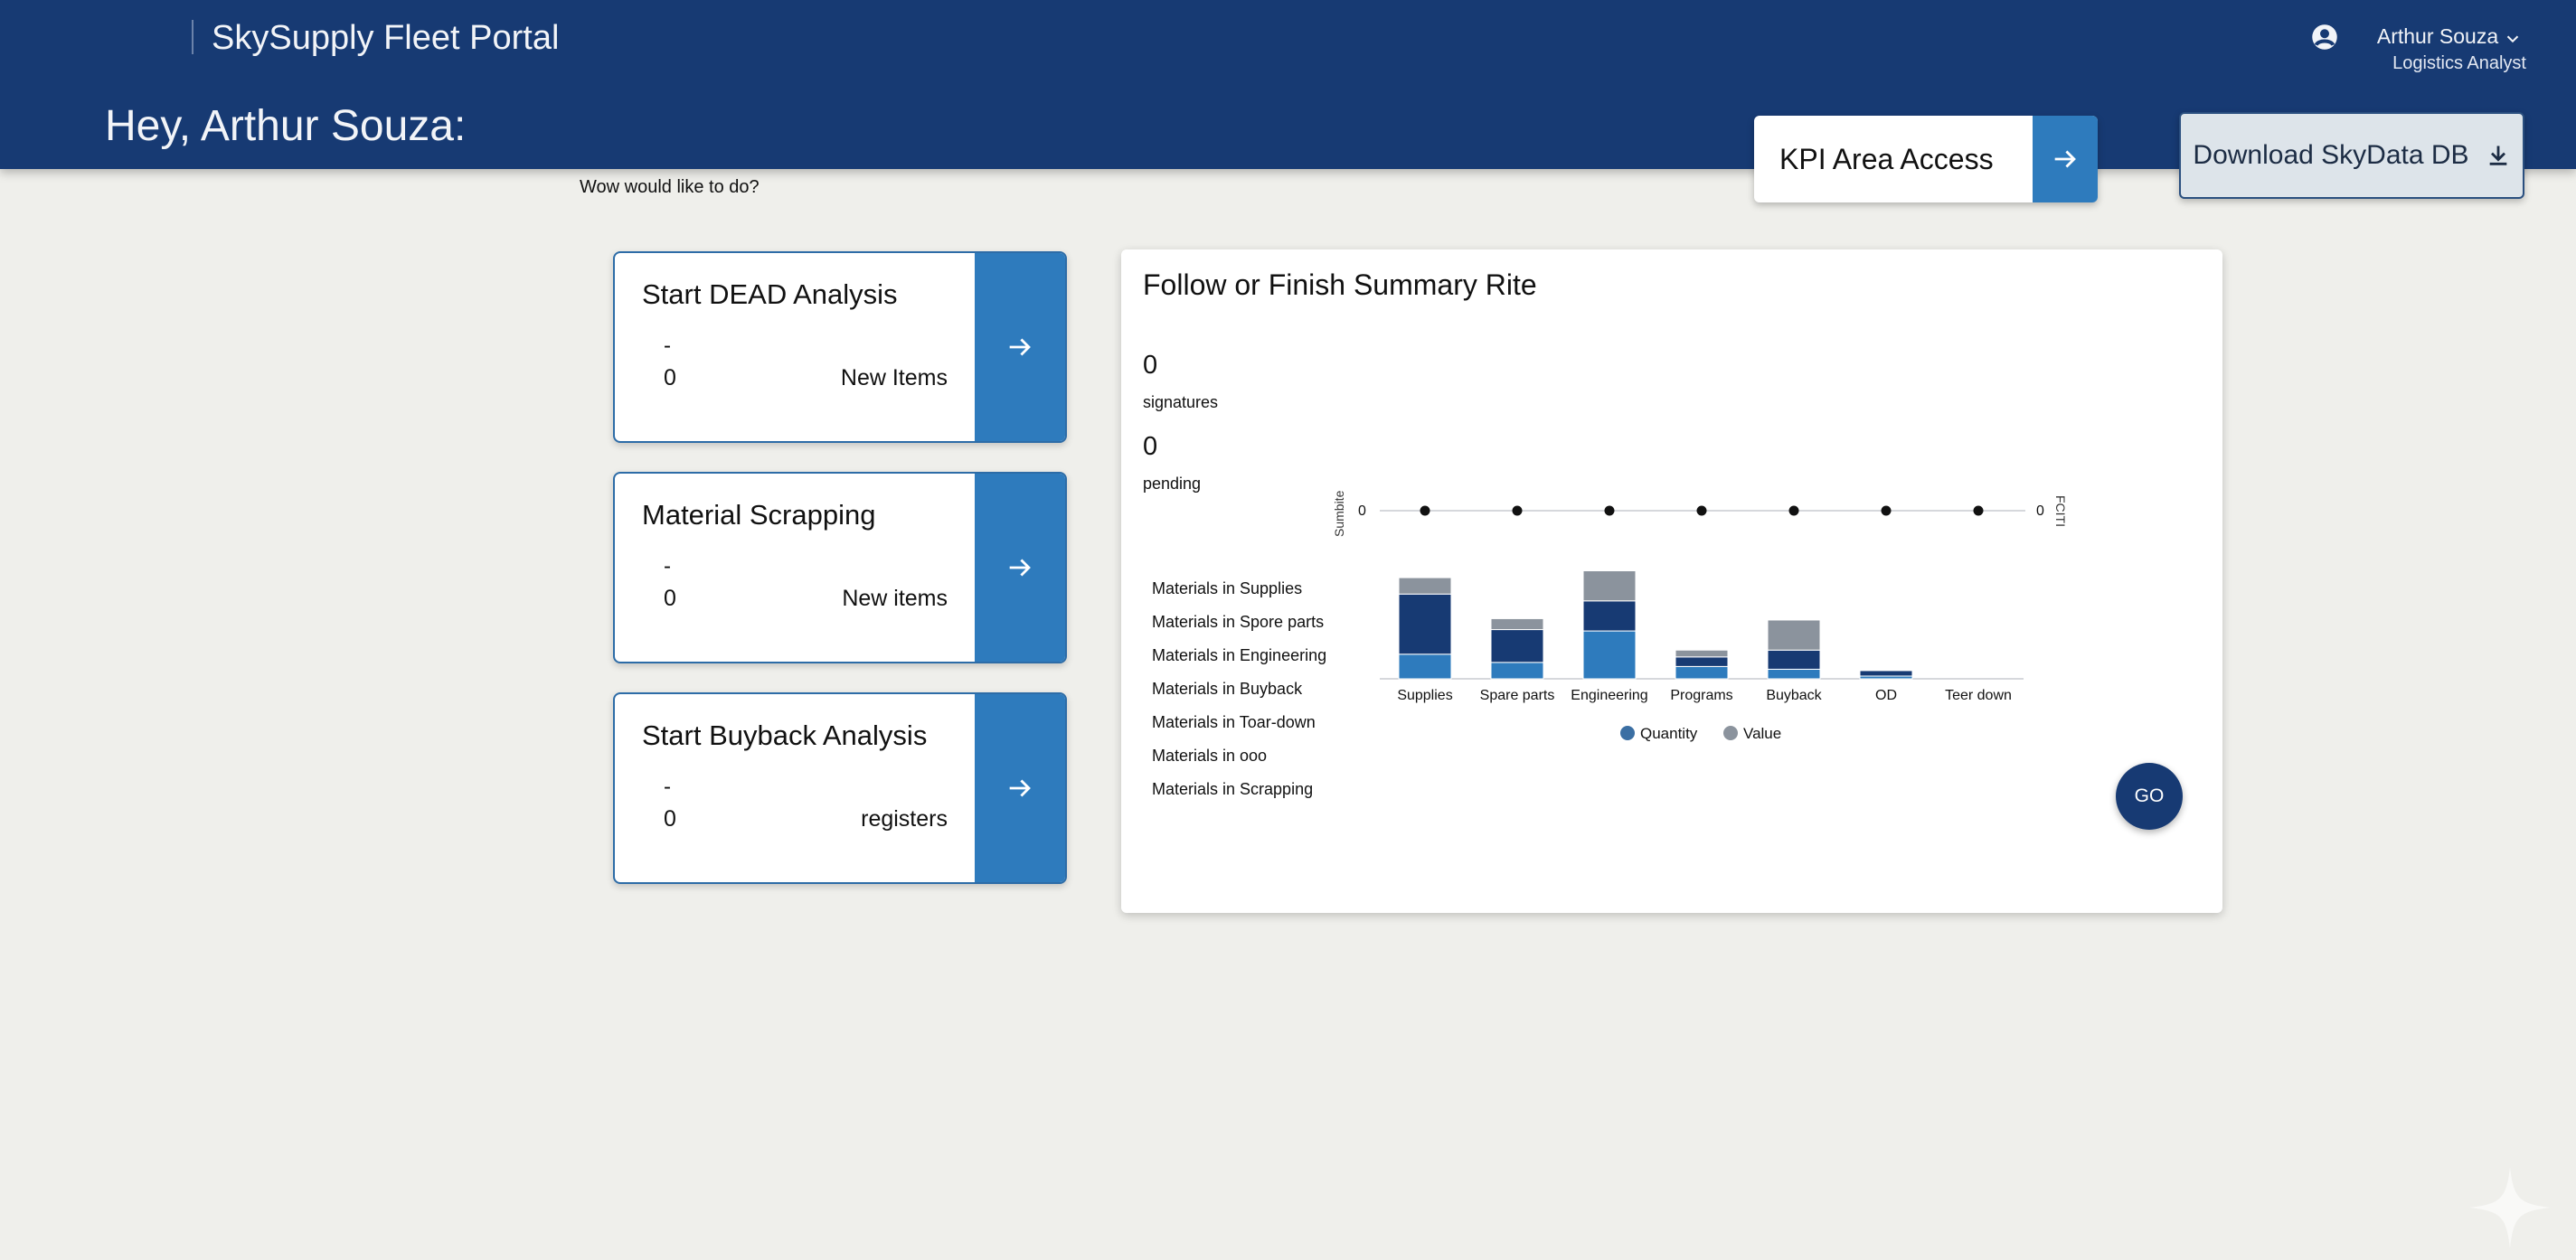 The height and width of the screenshot is (1260, 2576). Describe the element at coordinates (1701, 696) in the screenshot. I see `x-tick-label: Programs` at that location.